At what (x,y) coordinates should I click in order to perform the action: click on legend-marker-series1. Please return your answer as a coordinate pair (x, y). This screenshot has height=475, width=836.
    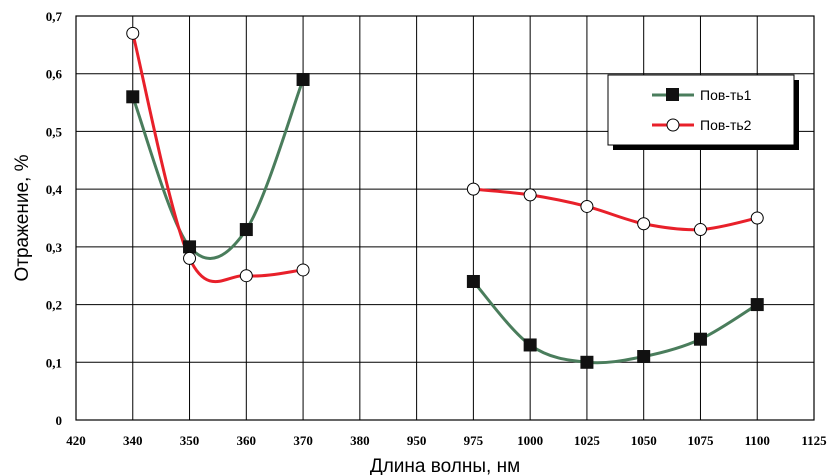
    Looking at the image, I should click on (672, 94).